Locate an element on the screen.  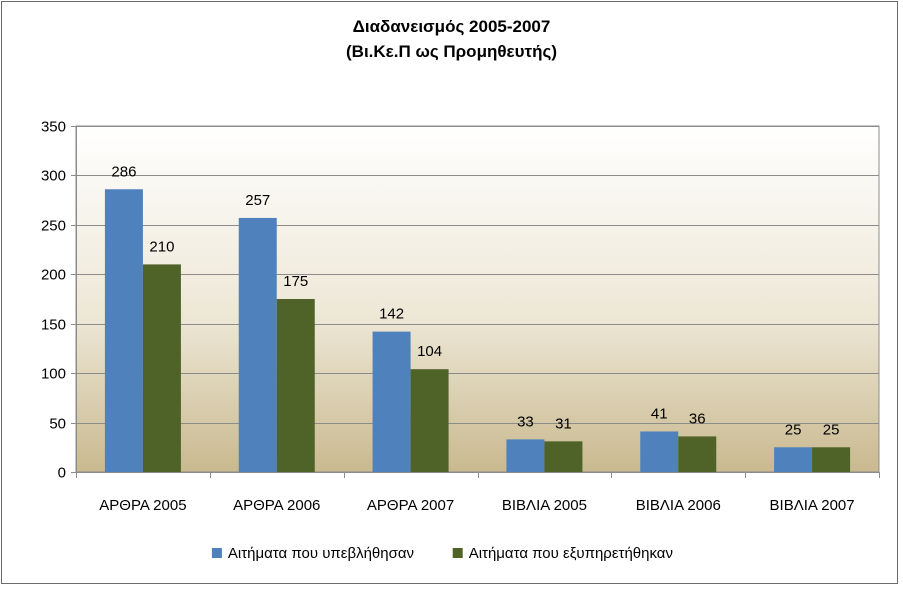
y-tick-label: 200 is located at coordinates (53, 275).